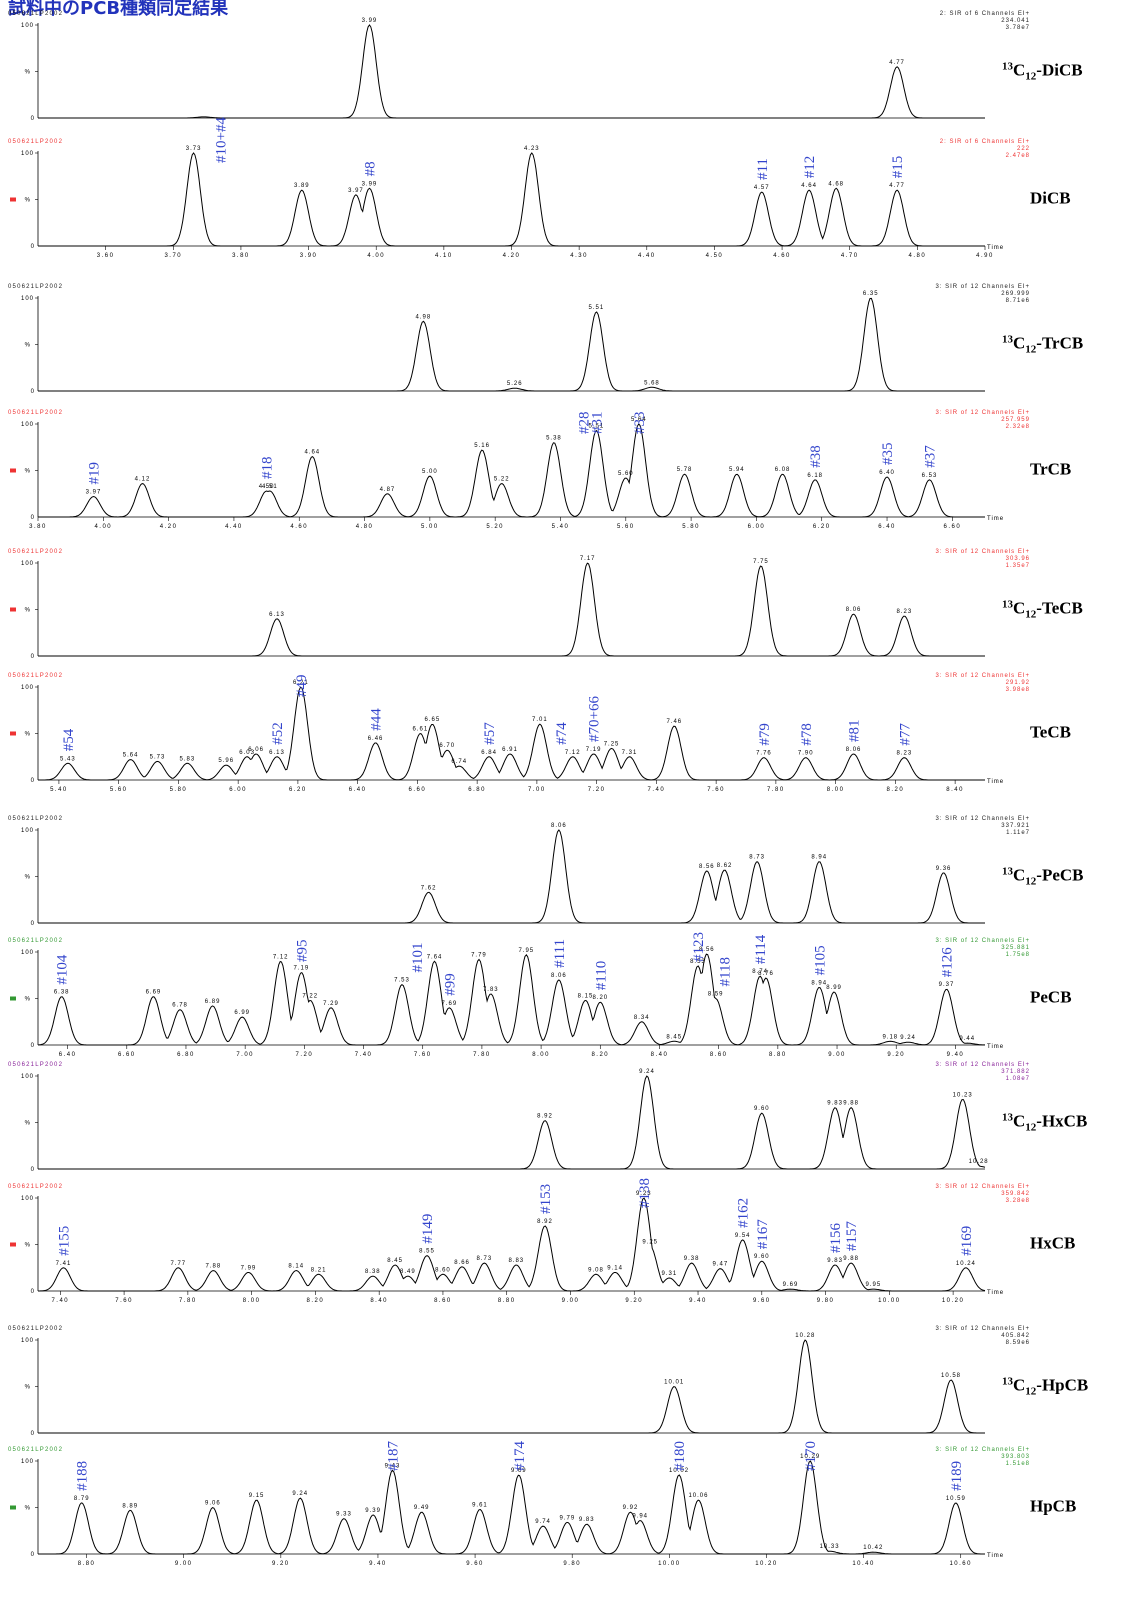  What do you see at coordinates (60, 1301) in the screenshot?
I see `x-tick-label: 7.40` at bounding box center [60, 1301].